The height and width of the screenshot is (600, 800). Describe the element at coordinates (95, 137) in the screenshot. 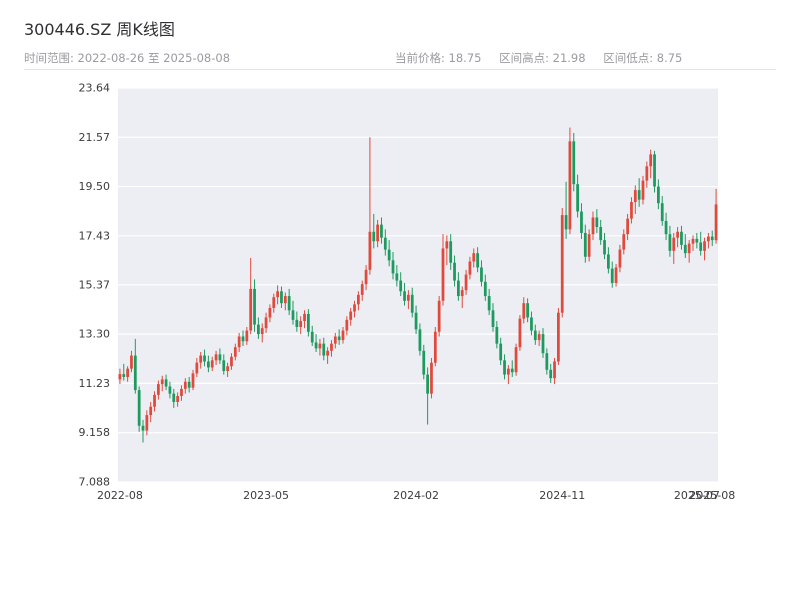

I see `y-tick-label: 21.57` at that location.